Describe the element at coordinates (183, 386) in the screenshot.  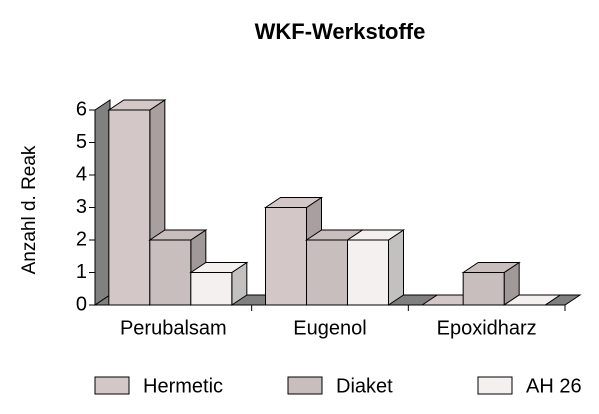
I see `legend-label: Hermetic` at that location.